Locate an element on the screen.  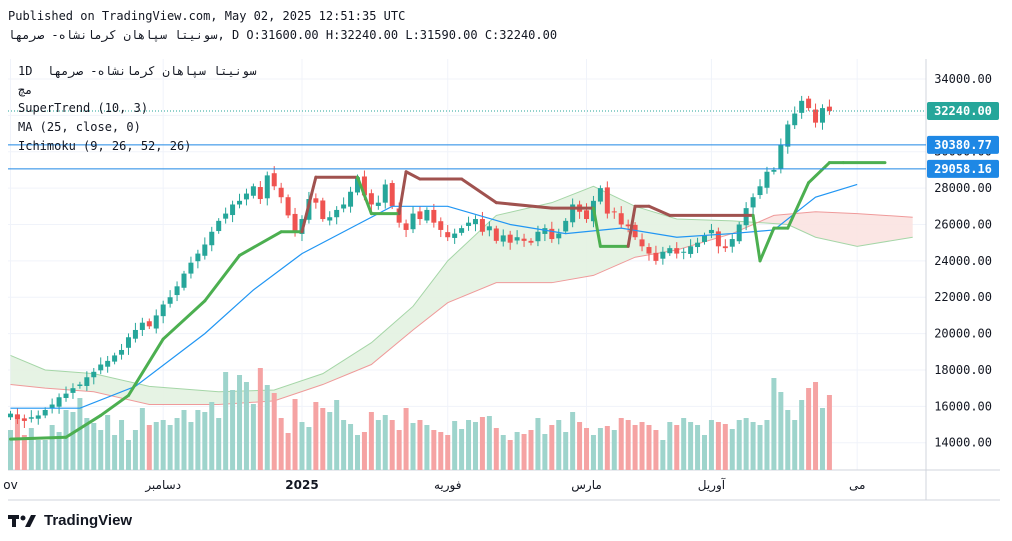
legend-ma: MA (25, close, 0) is located at coordinates (79, 127).